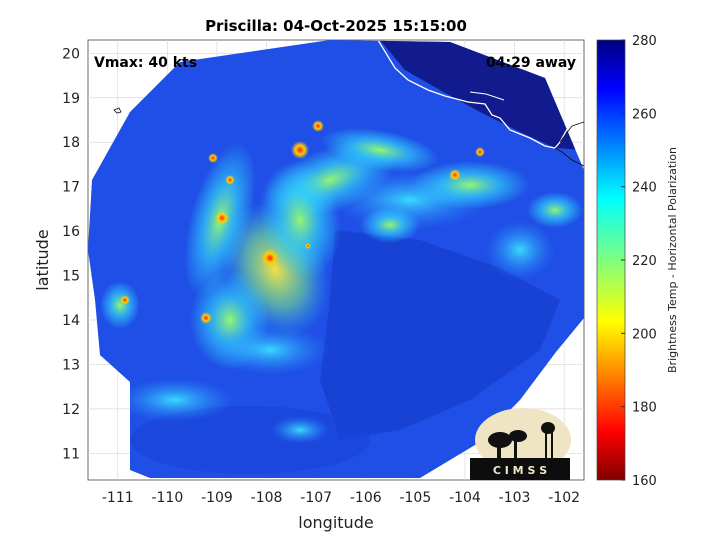  What do you see at coordinates (267, 498) in the screenshot?
I see `x-tick-label: -108` at bounding box center [267, 498].